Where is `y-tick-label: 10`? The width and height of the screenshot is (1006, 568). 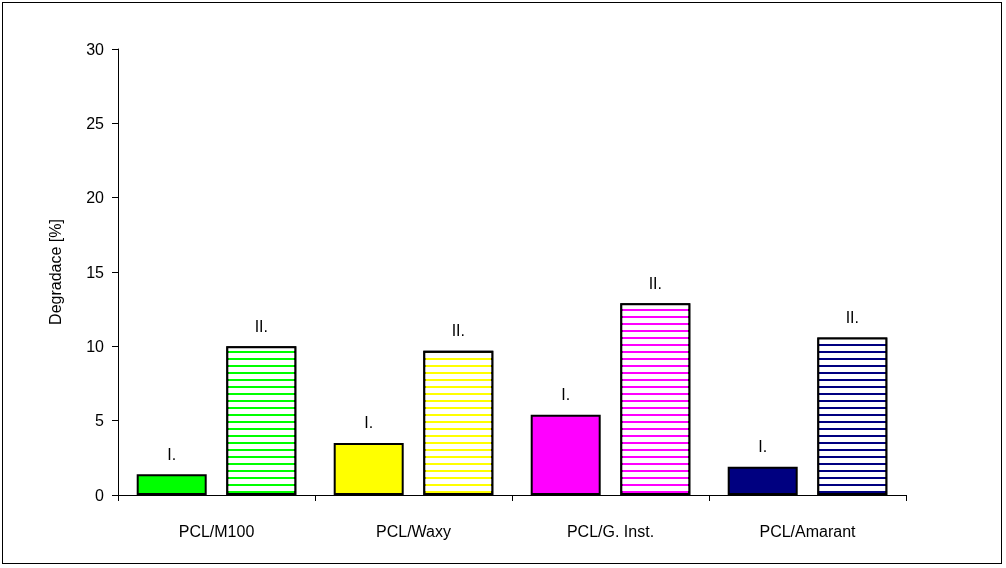
y-tick-label: 10 is located at coordinates (95, 346).